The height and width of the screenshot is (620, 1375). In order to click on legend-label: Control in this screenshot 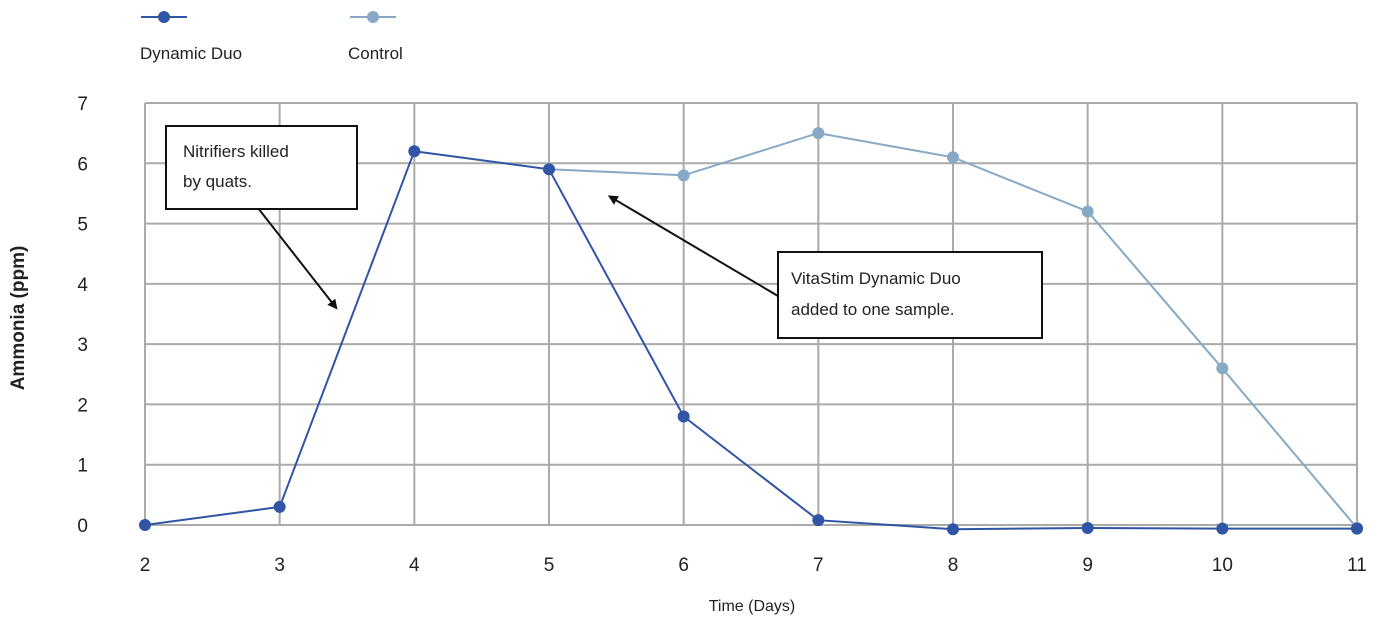, I will do `click(375, 53)`.